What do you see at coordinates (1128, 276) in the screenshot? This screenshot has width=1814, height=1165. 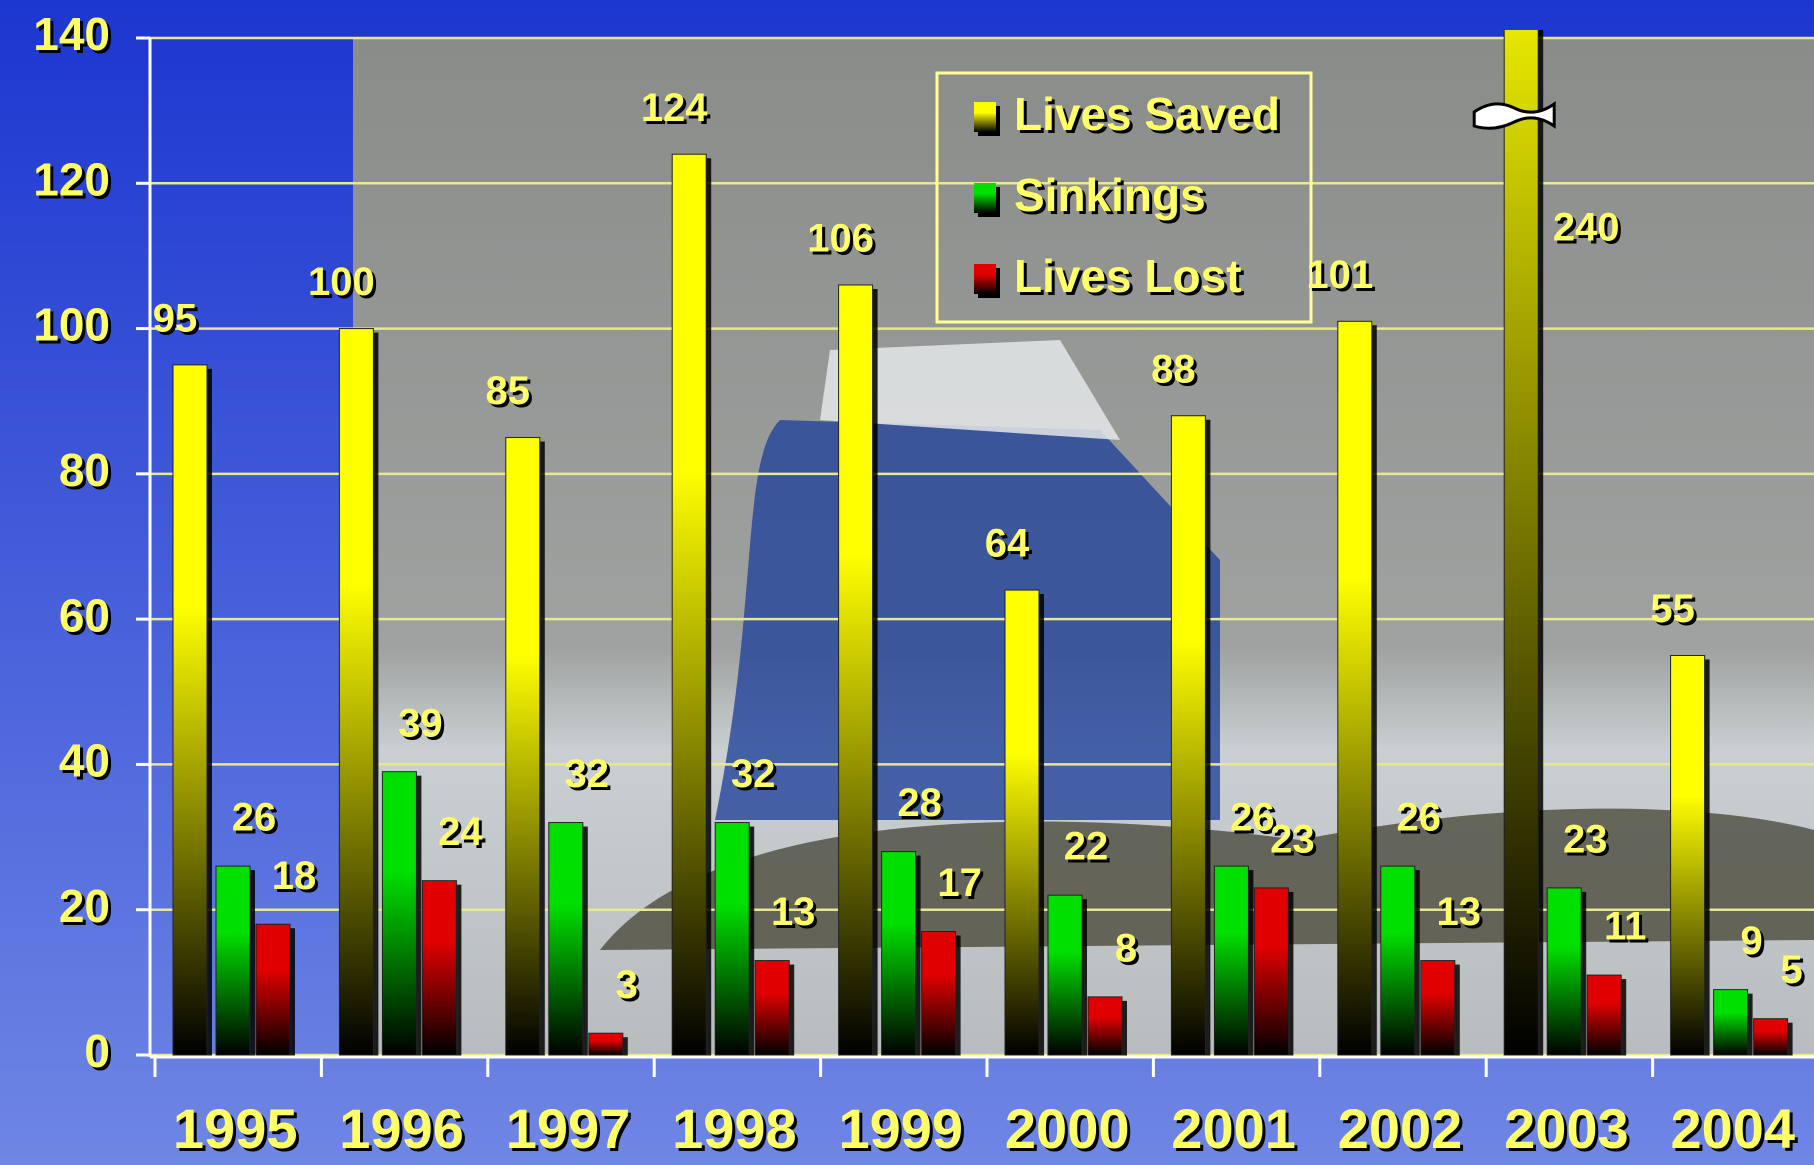 I see `legend-label: Lives Lost` at bounding box center [1128, 276].